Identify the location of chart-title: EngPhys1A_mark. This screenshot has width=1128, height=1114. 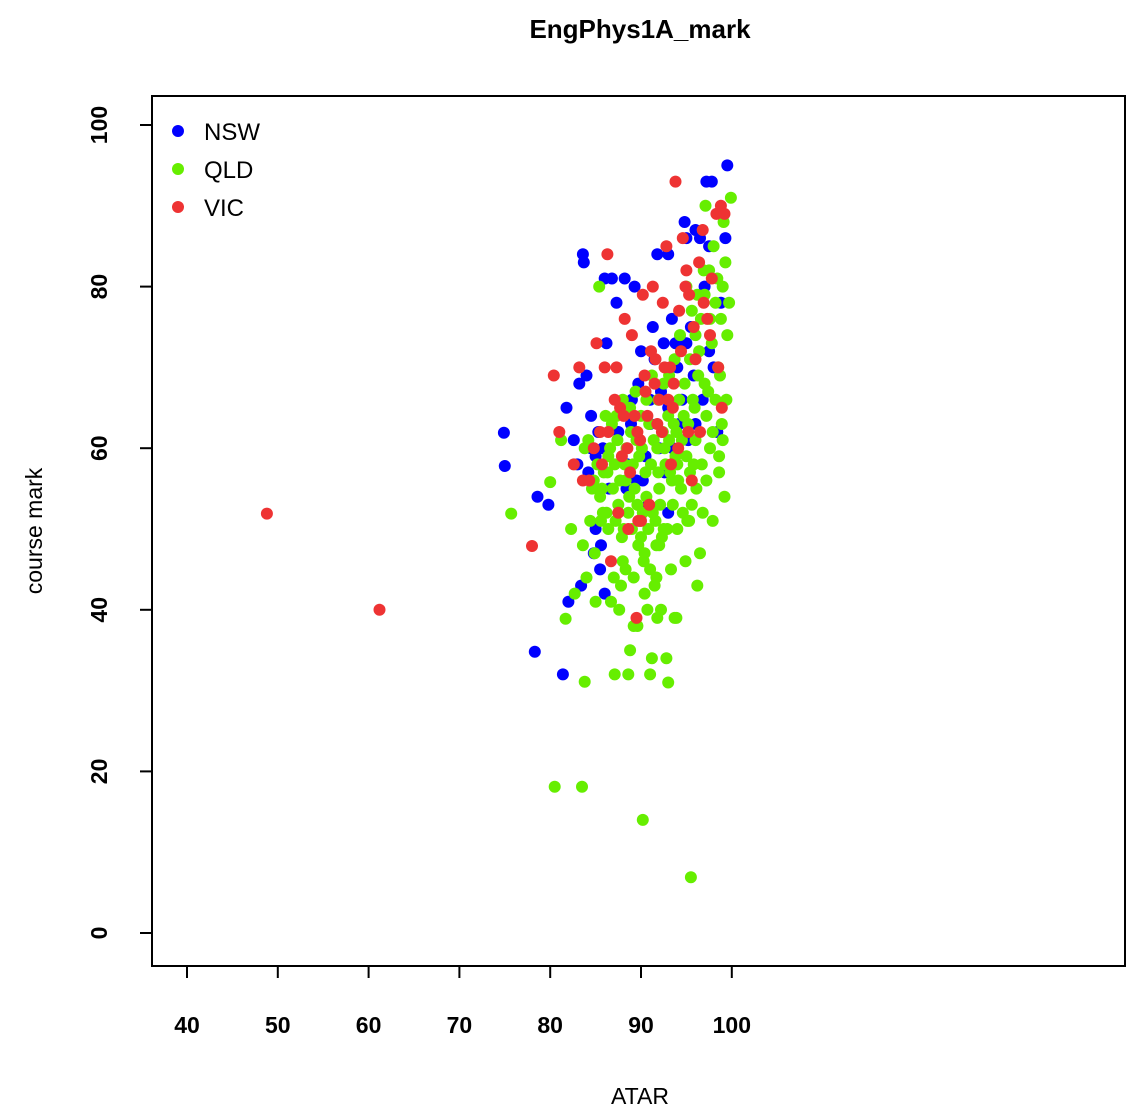
(640, 29).